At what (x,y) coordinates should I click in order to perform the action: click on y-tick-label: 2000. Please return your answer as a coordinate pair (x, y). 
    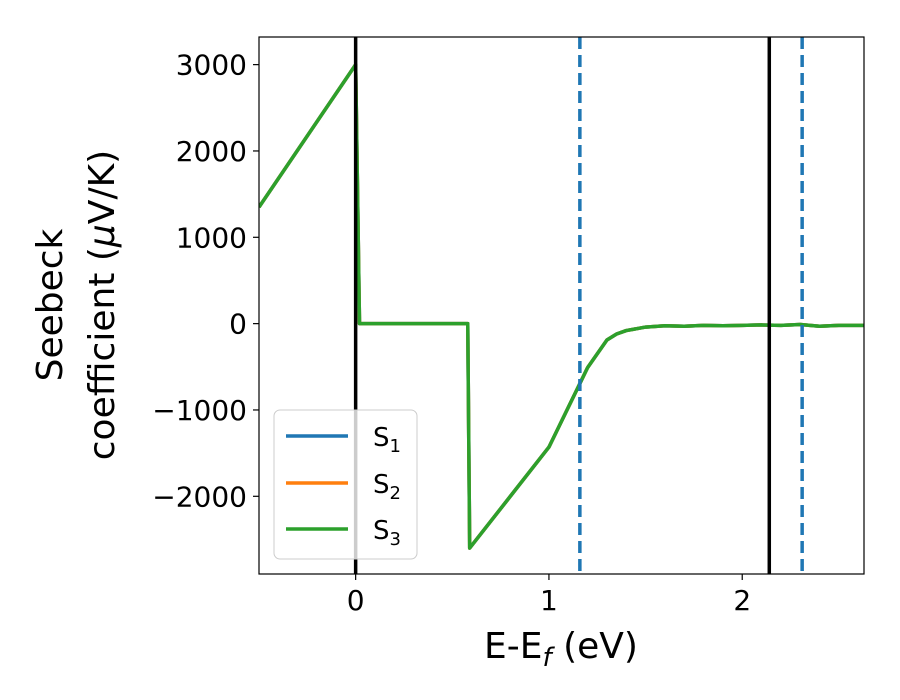
    Looking at the image, I should click on (211, 151).